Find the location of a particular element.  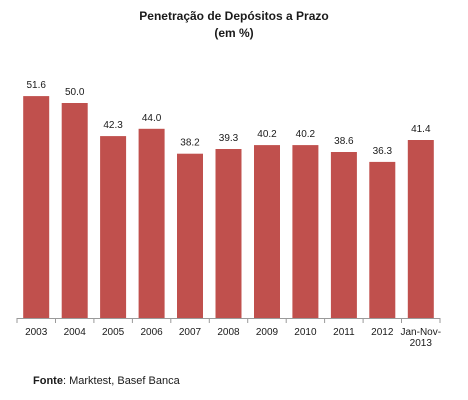

chart-title-line-2: (em %) is located at coordinates (233, 33).